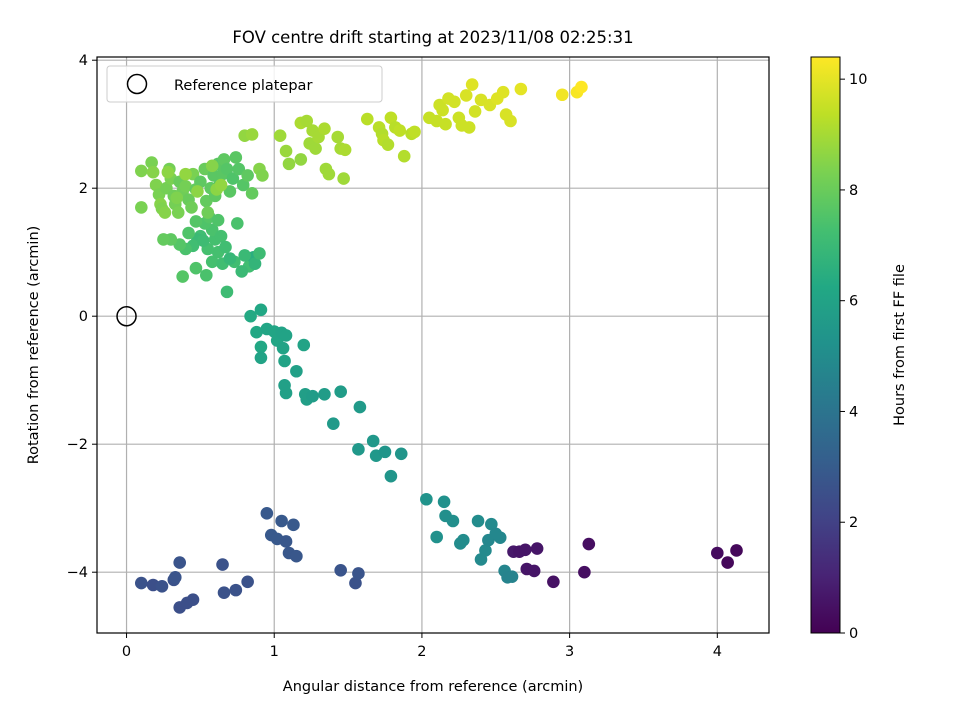 Image resolution: width=960 pixels, height=720 pixels. I want to click on x-tick-label: 2, so click(421, 652).